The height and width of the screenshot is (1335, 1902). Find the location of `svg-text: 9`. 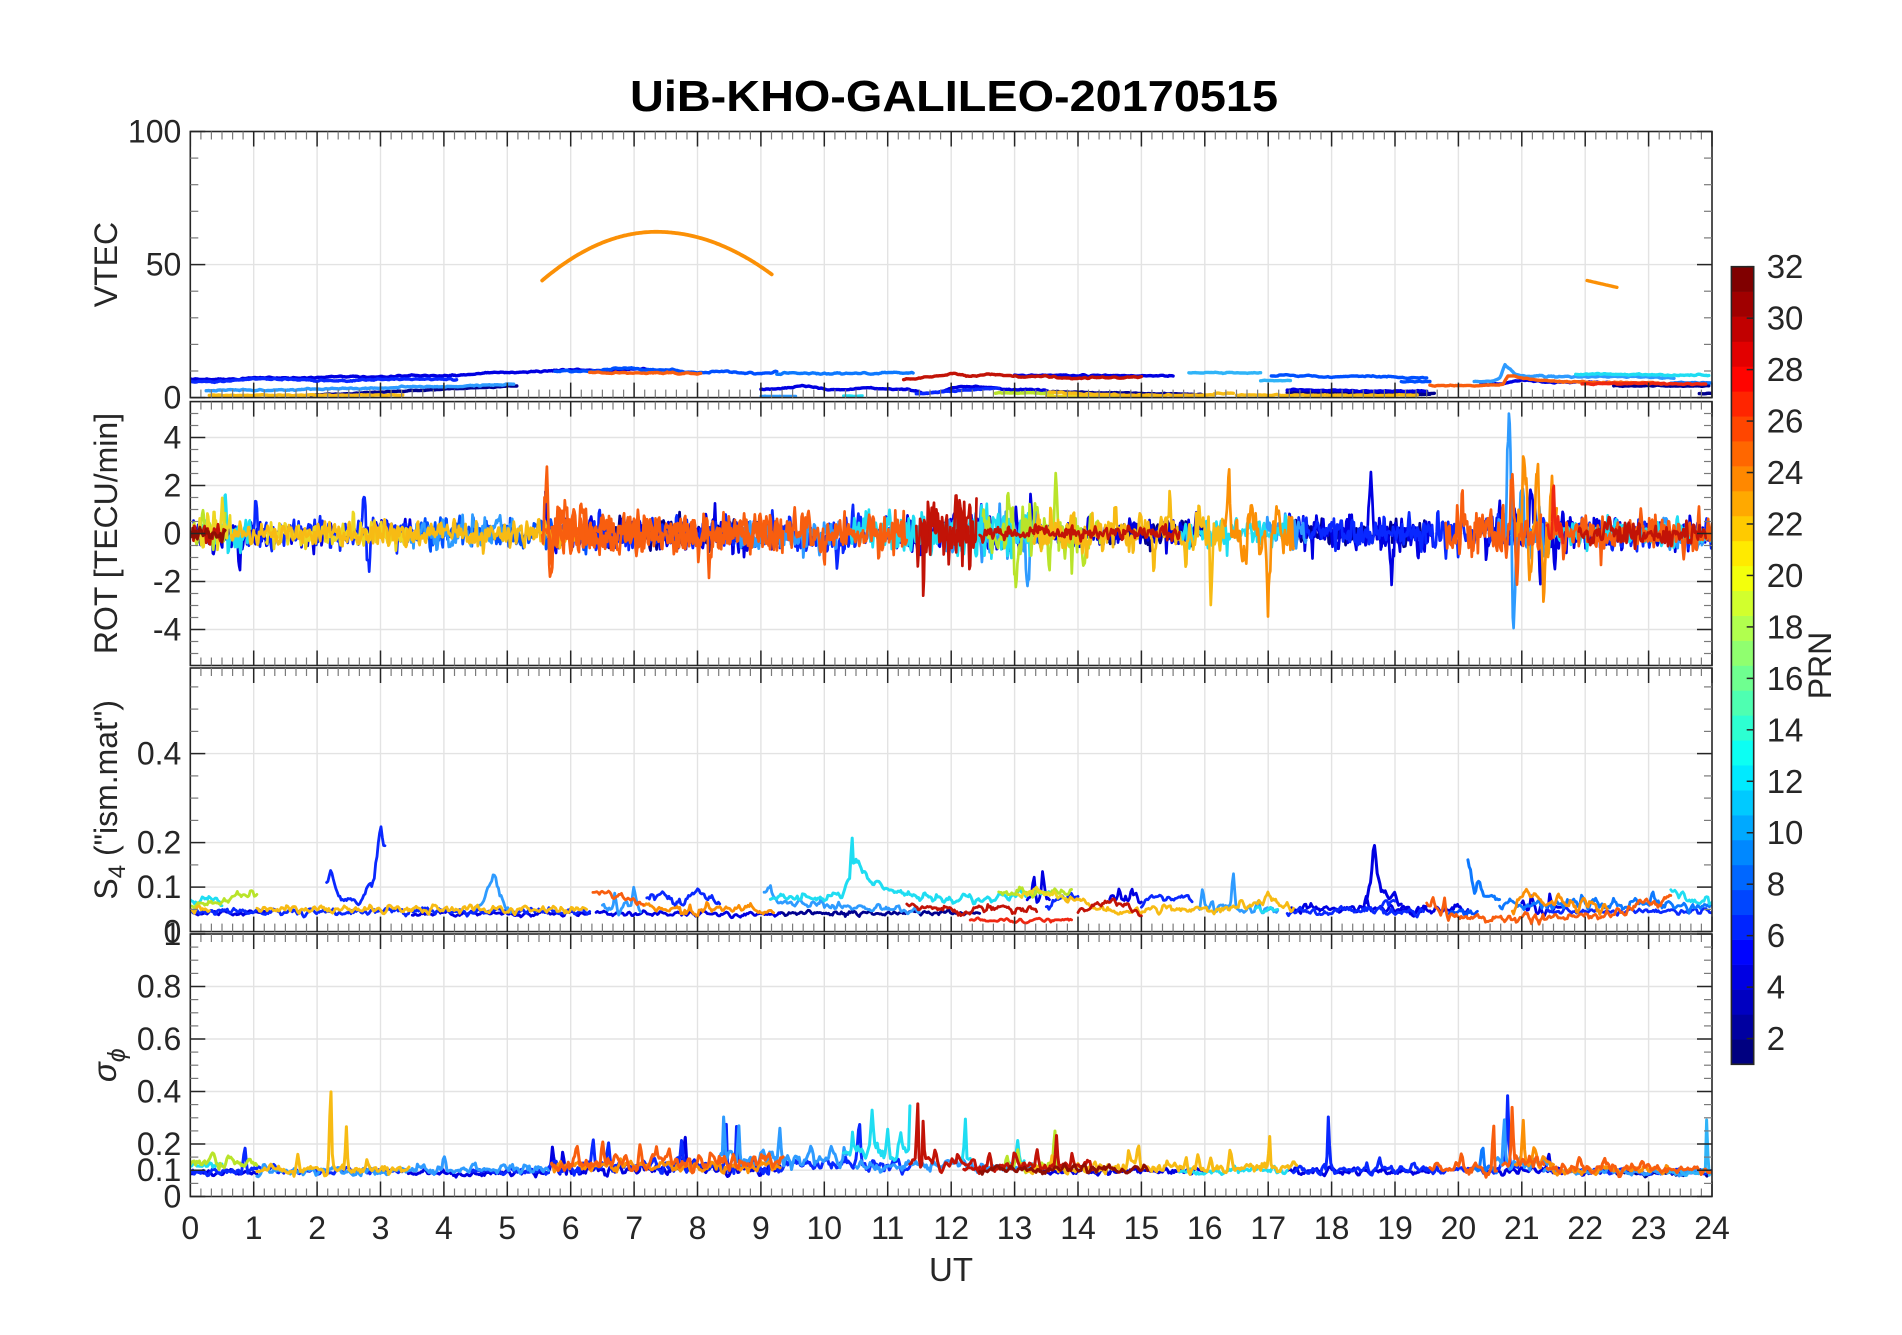

svg-text: 9 is located at coordinates (761, 1228).